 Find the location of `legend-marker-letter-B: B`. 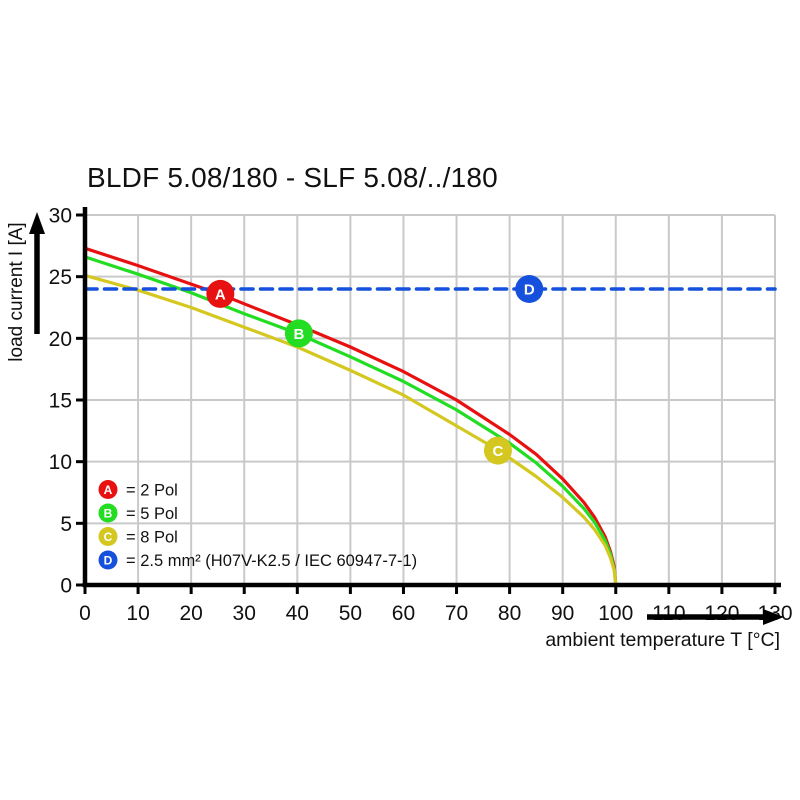

legend-marker-letter-B: B is located at coordinates (108, 514).